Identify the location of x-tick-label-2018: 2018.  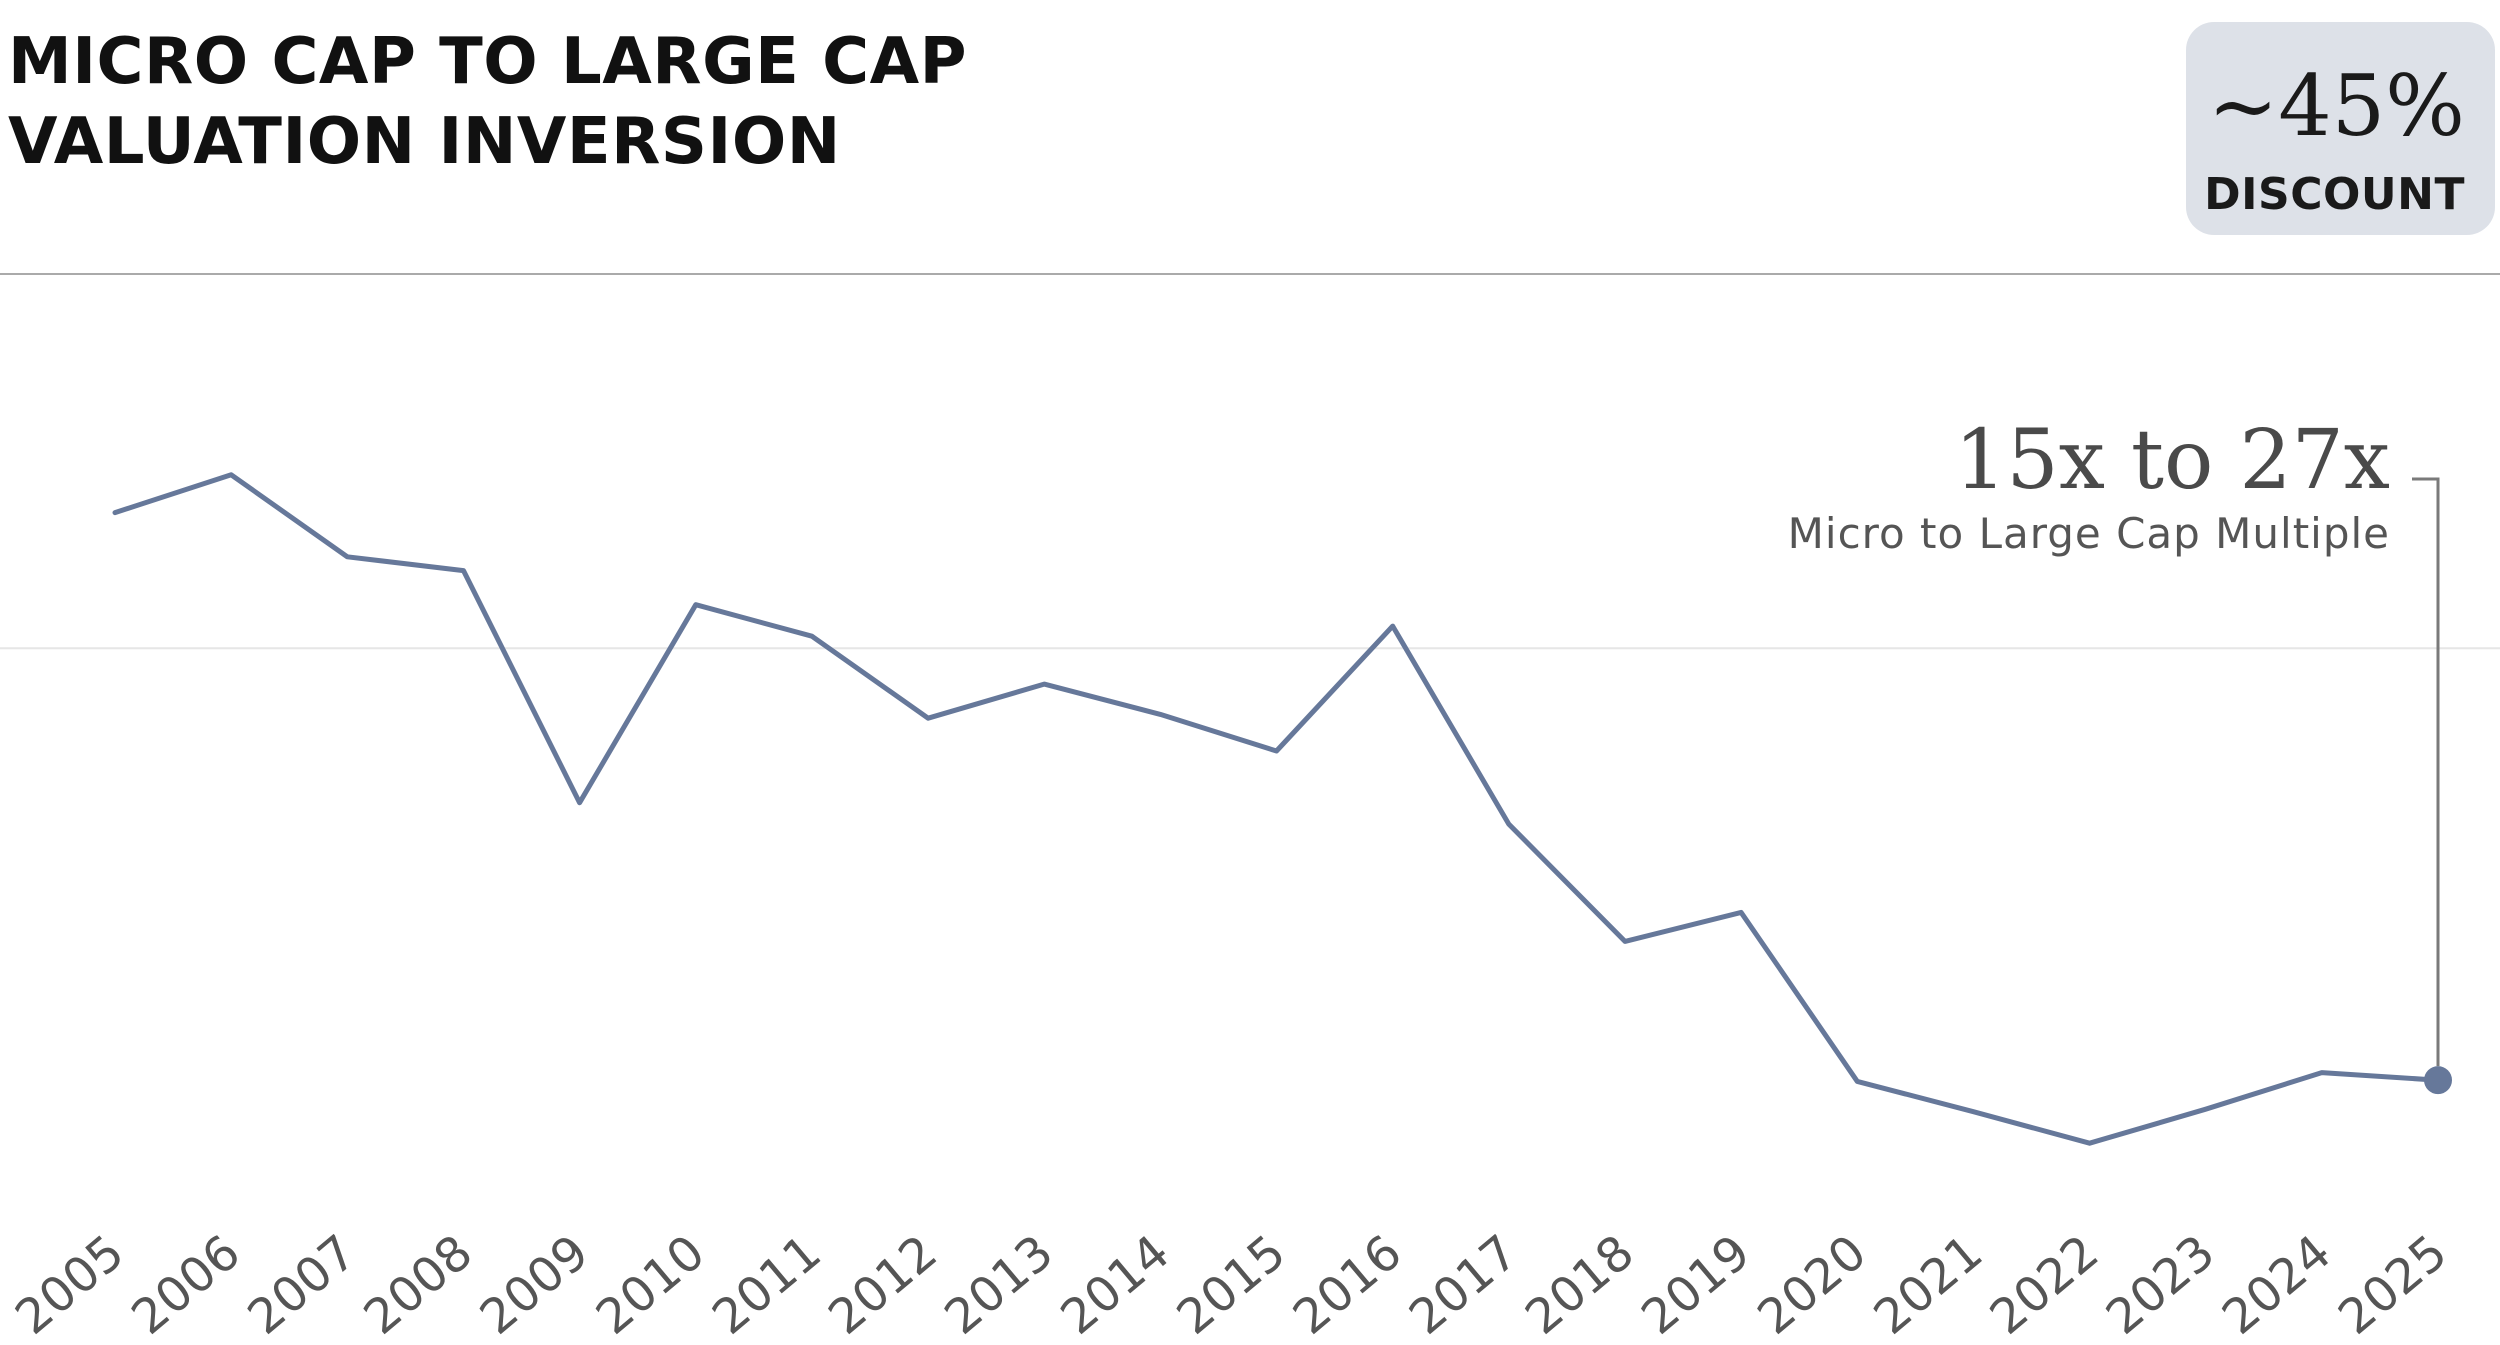
(1580, 1284).